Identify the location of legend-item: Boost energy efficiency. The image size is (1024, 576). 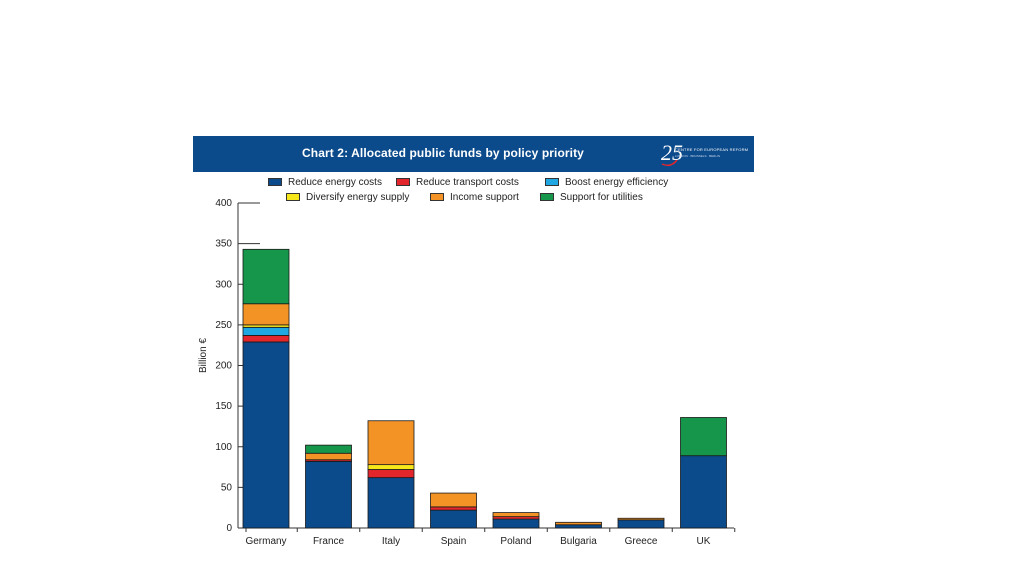
(606, 182).